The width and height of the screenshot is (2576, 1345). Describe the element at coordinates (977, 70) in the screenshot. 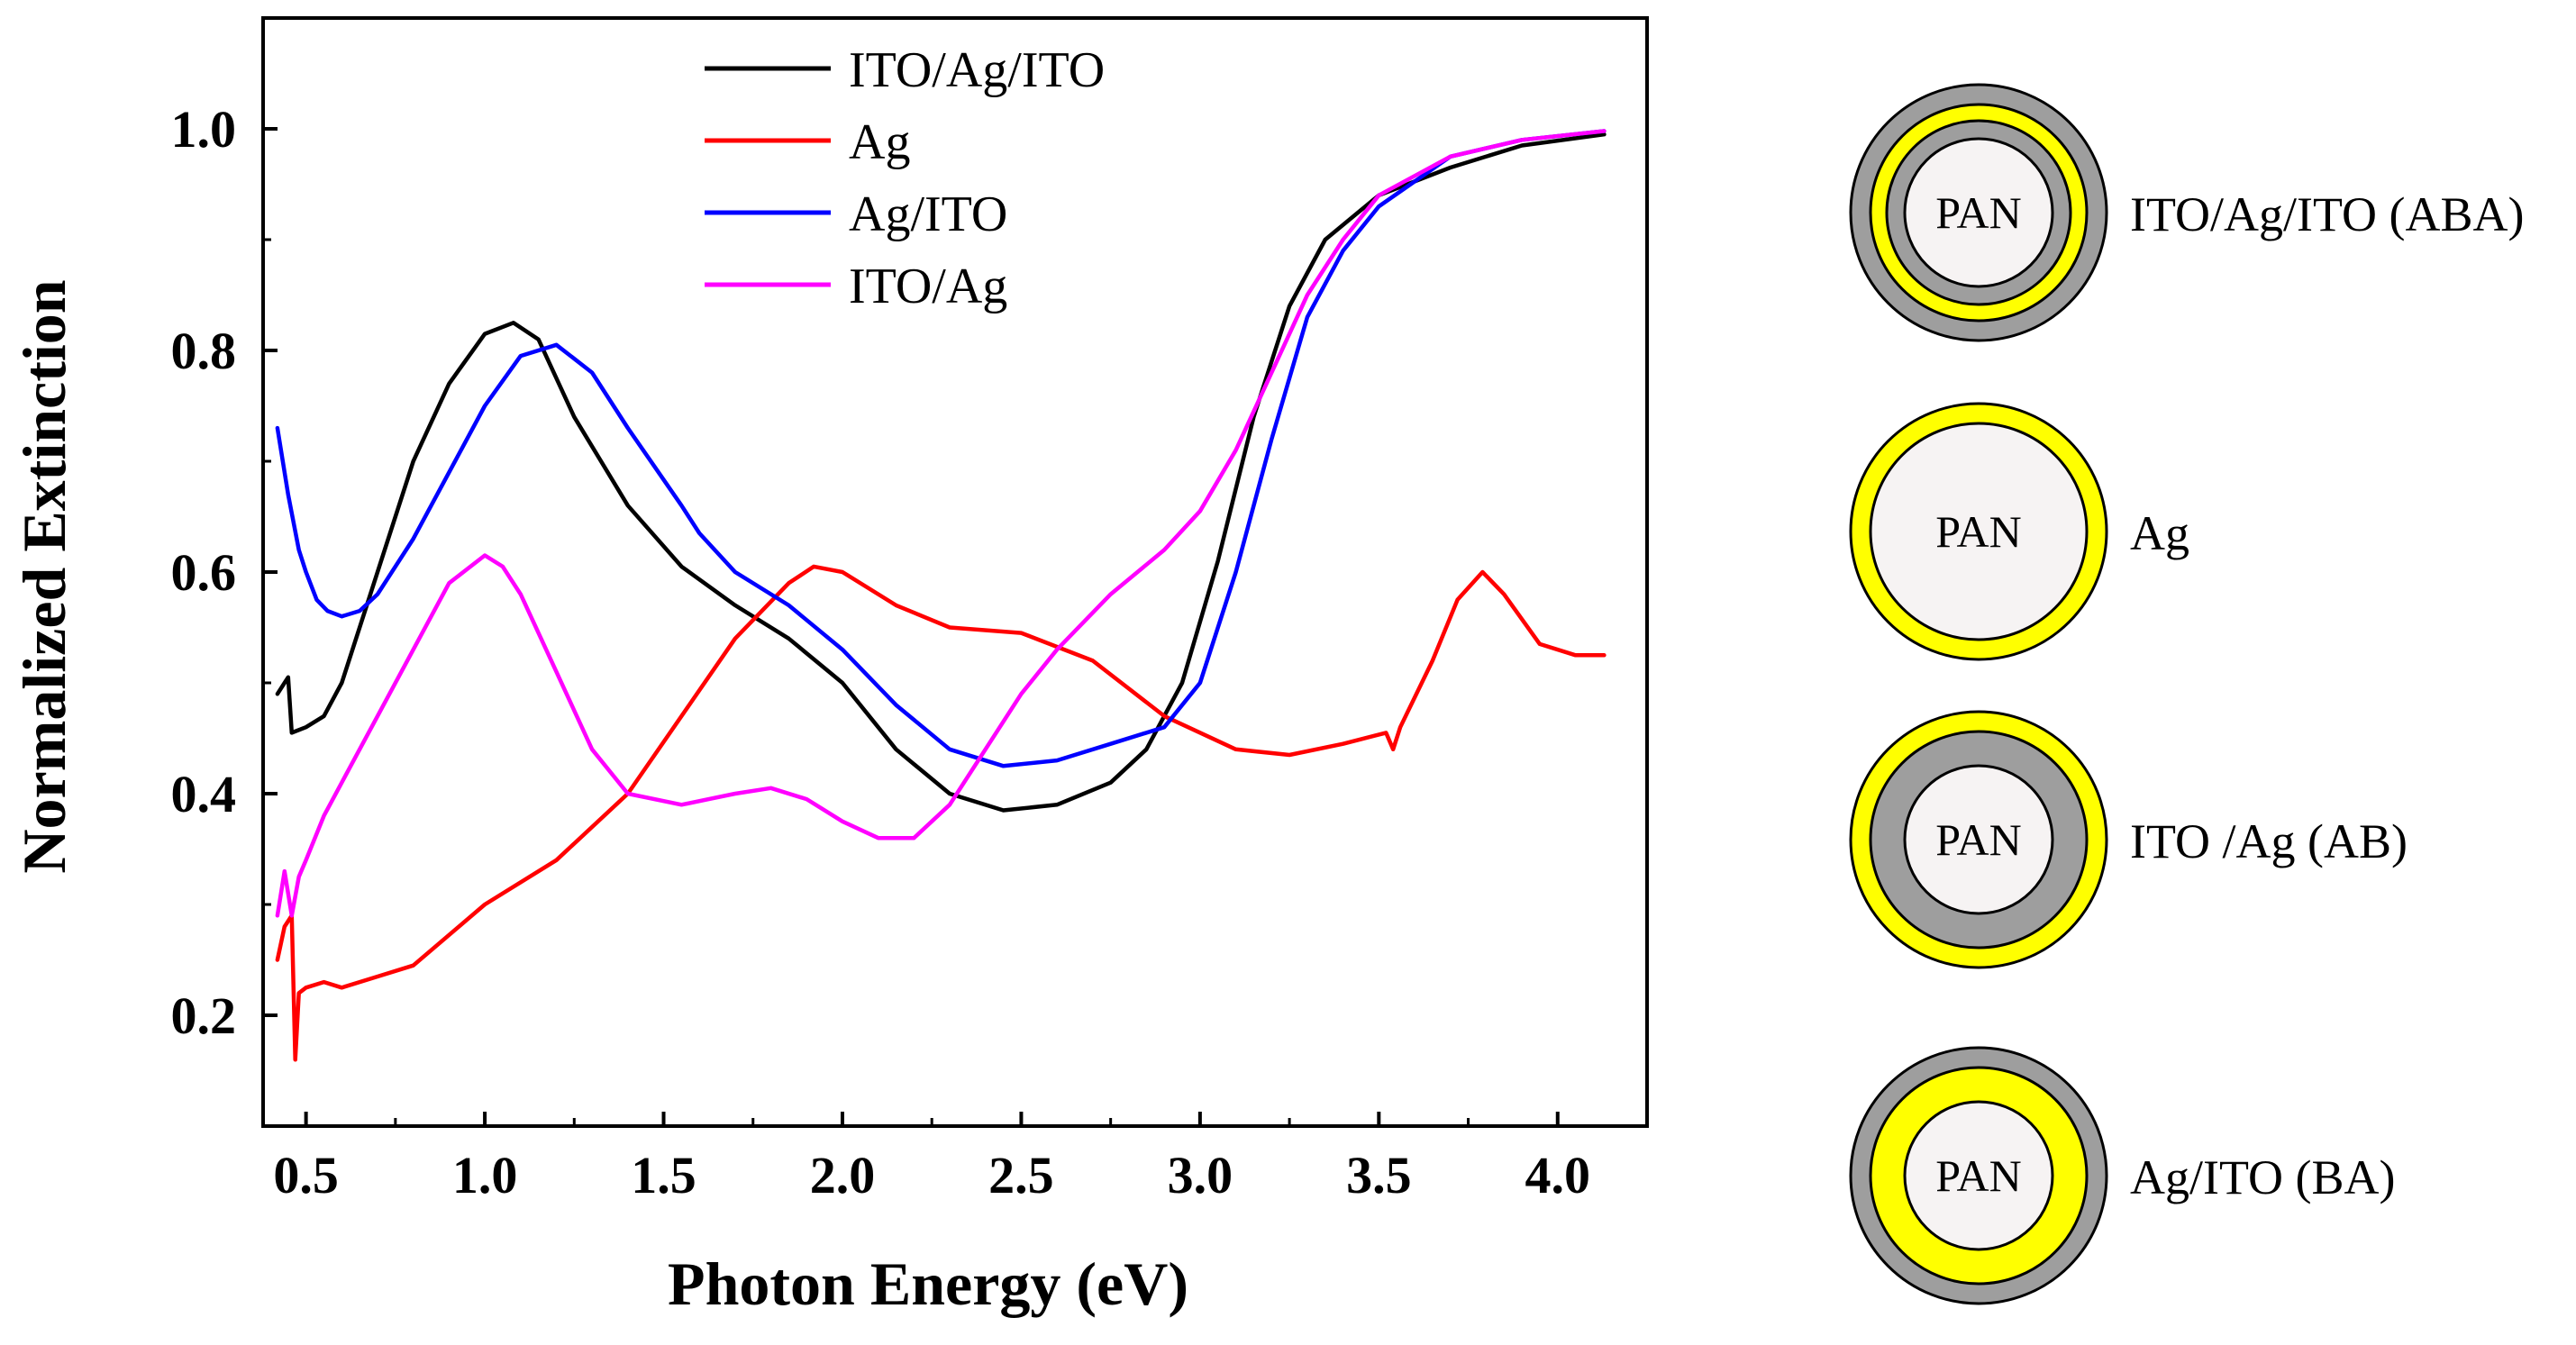

I see `legend-label: ITO/Ag/ITO` at that location.